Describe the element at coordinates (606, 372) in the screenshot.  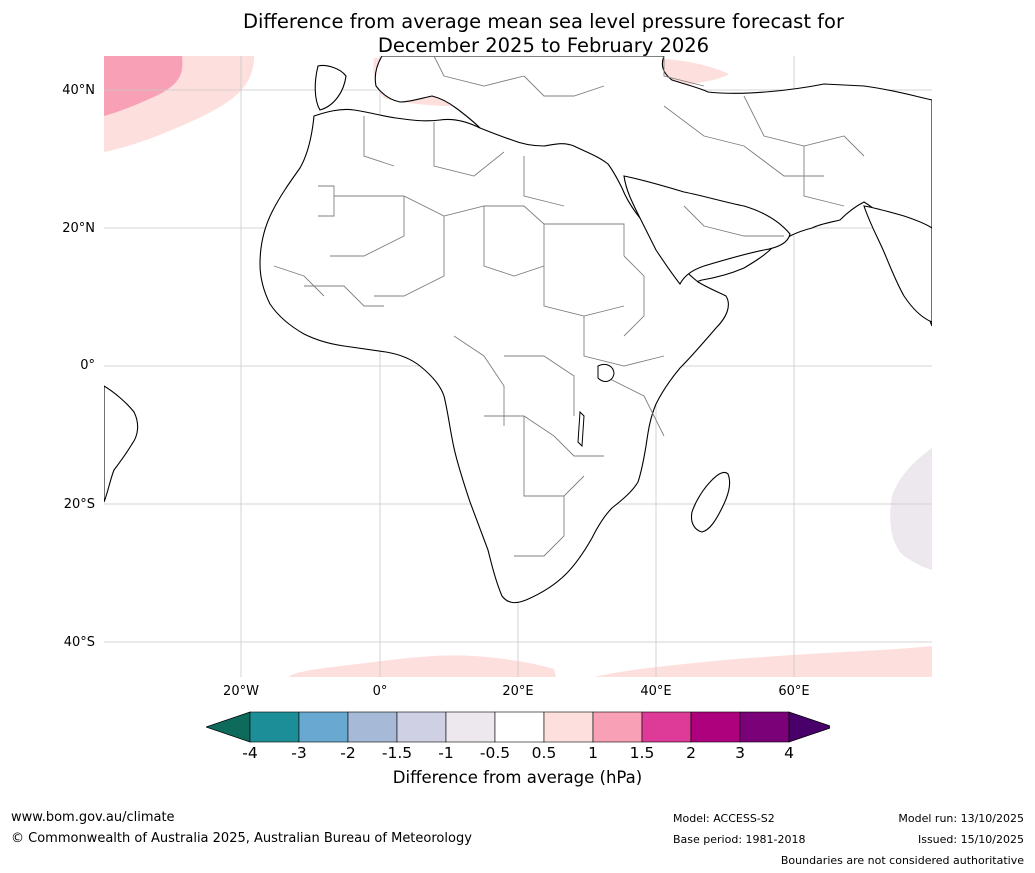
I see `lake-victoria` at that location.